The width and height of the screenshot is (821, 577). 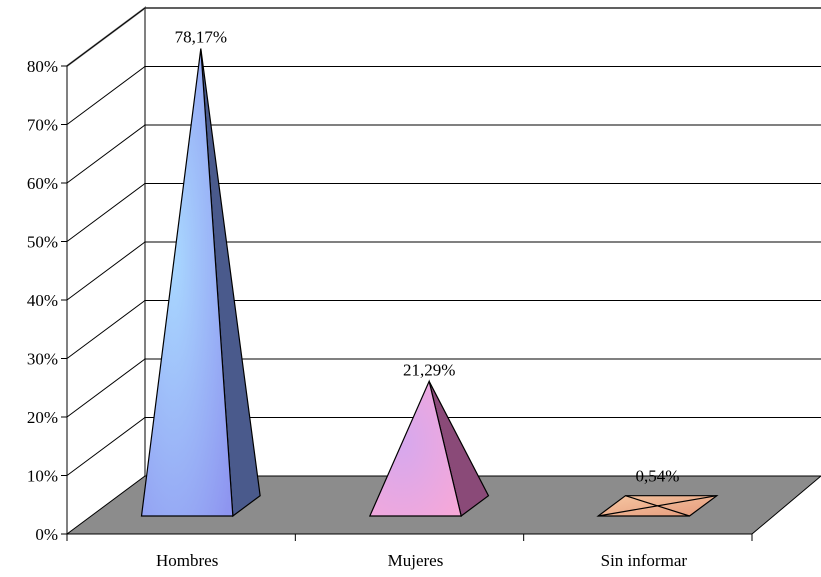 I want to click on y-axis: 0% 10% 20% 30% 40% 50% 60% 70% 80%, so click(x=47, y=300).